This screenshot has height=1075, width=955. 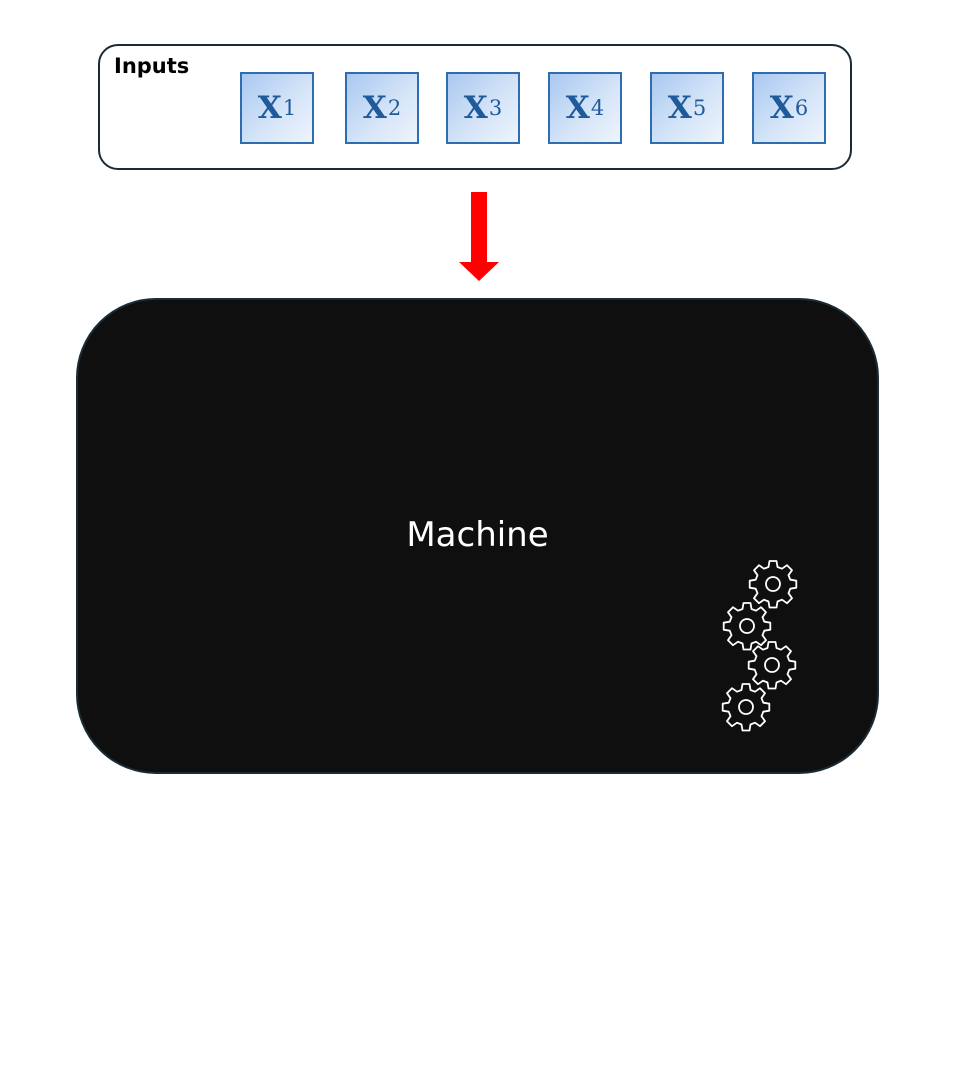 What do you see at coordinates (479, 236) in the screenshot?
I see `down-arrow-icon` at bounding box center [479, 236].